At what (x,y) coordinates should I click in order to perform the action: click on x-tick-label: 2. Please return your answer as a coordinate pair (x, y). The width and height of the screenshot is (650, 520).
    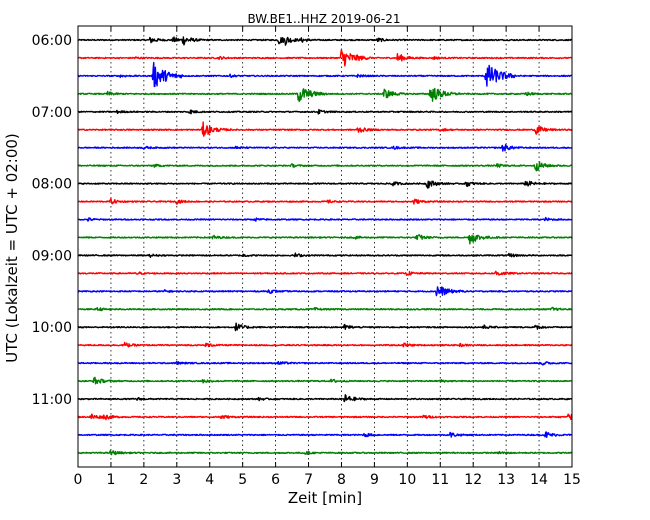
    Looking at the image, I should click on (143, 480).